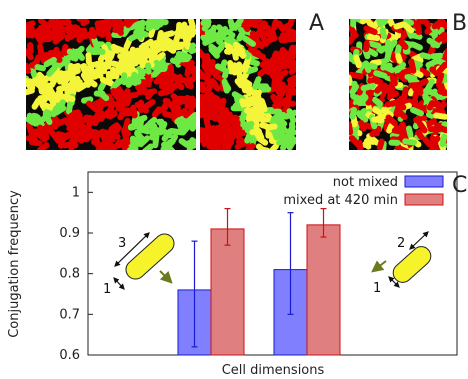 Image resolution: width=468 pixels, height=379 pixels. I want to click on length-arrow-icon, so click(419, 240).